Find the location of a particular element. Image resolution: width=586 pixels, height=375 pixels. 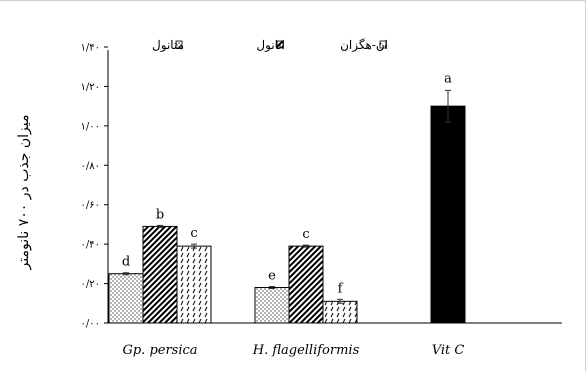

legend-item-ethanol: اتانول is located at coordinates (270, 45).